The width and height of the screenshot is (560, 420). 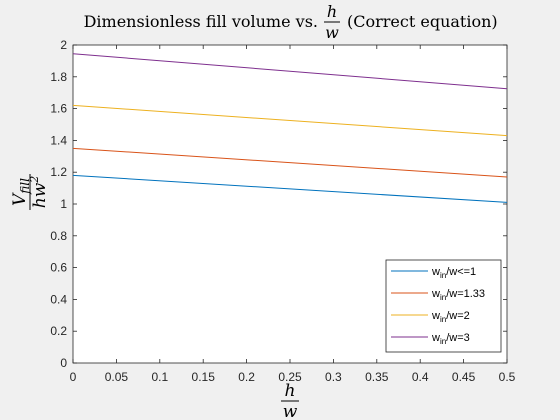 What do you see at coordinates (63, 45) in the screenshot?
I see `y-tick-label: 2` at bounding box center [63, 45].